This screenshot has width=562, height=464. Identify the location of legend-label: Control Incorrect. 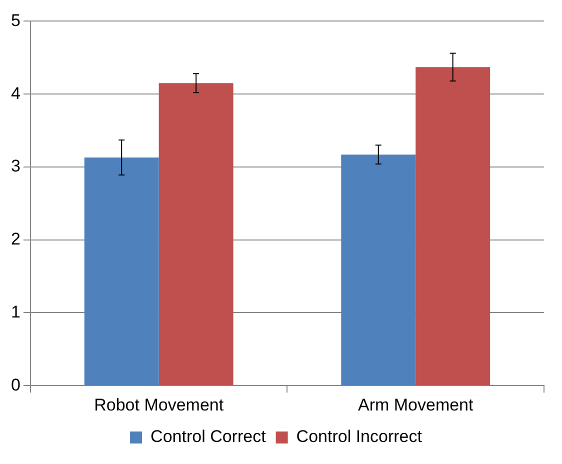
(359, 436).